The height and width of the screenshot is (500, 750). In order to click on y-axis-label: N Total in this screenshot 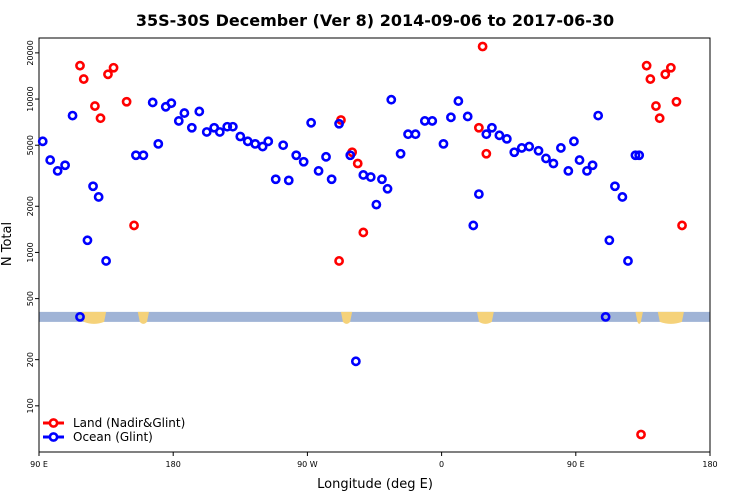, I will do `click(7, 244)`.